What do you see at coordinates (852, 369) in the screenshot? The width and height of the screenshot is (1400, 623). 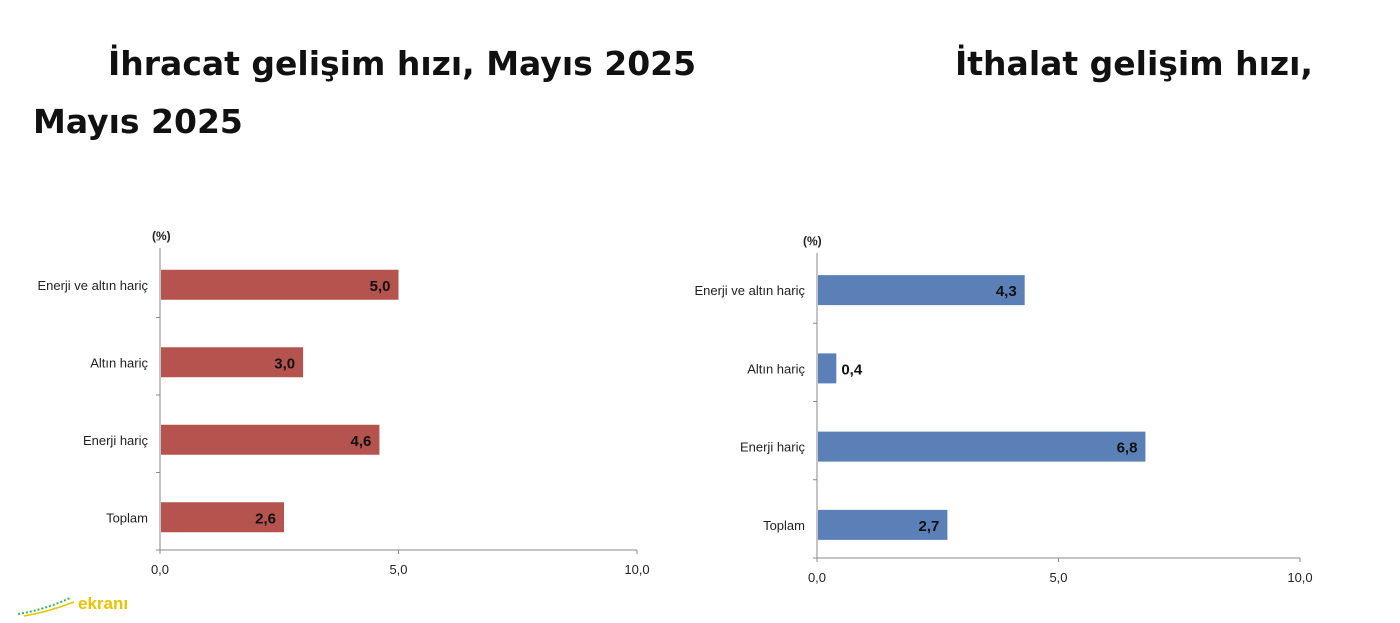 I see `bar-value-label: 0,4` at bounding box center [852, 369].